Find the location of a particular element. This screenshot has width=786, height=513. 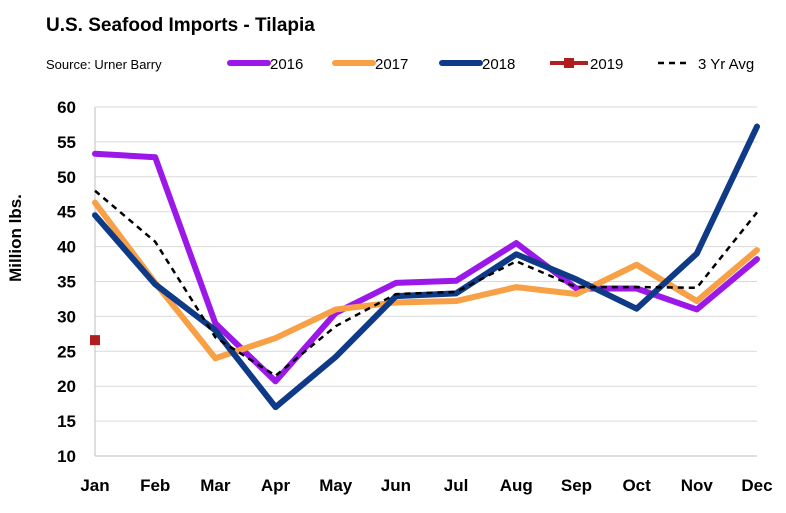

y-tick-35: 35 is located at coordinates (66, 282).